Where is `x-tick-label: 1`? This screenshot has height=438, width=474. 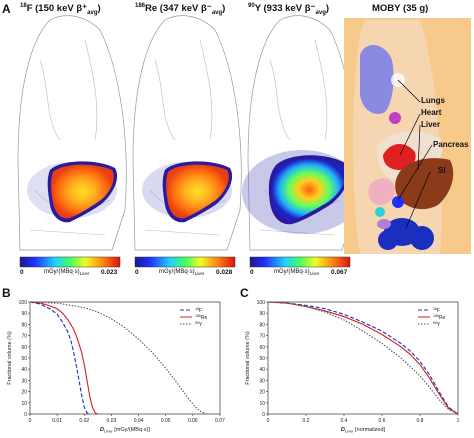
x-tick-label: 1 is located at coordinates (458, 421).